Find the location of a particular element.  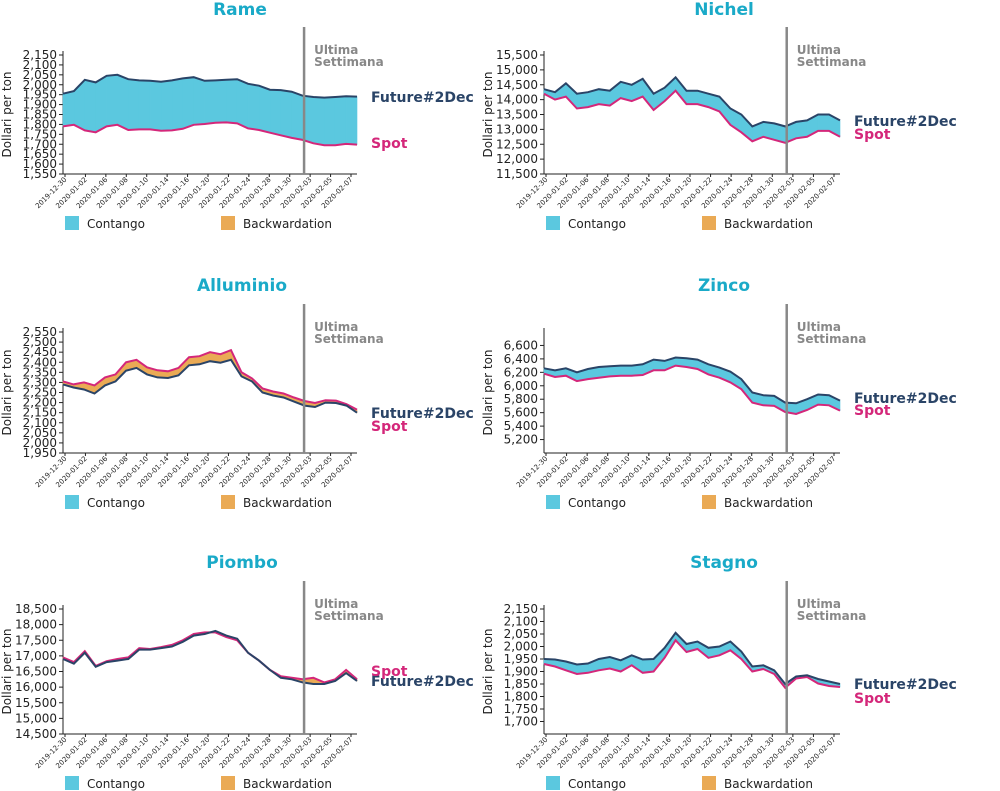

y-tick-label: 15,500 is located at coordinates (517, 55).